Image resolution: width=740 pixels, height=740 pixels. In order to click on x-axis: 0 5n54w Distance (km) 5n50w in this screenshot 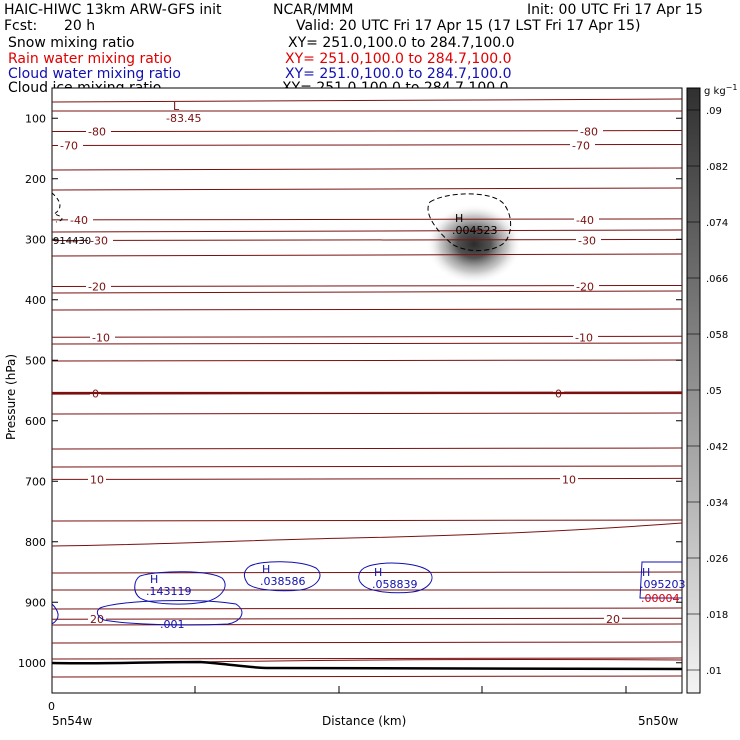, I will do `click(363, 707)`.